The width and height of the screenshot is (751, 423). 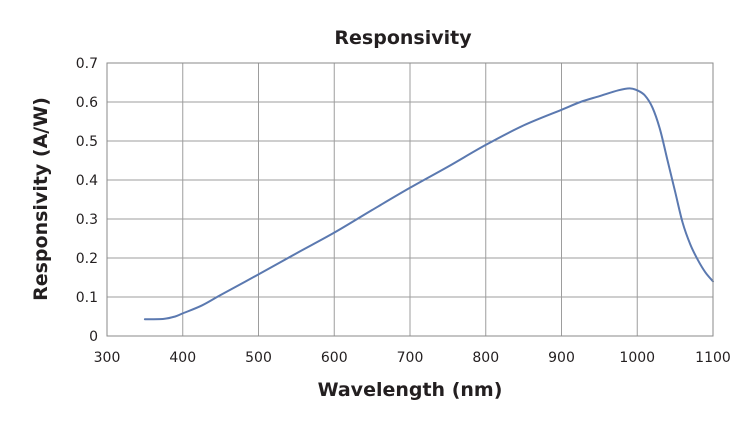 I want to click on y-axis-label: Responsivity (A/W), so click(x=41, y=199).